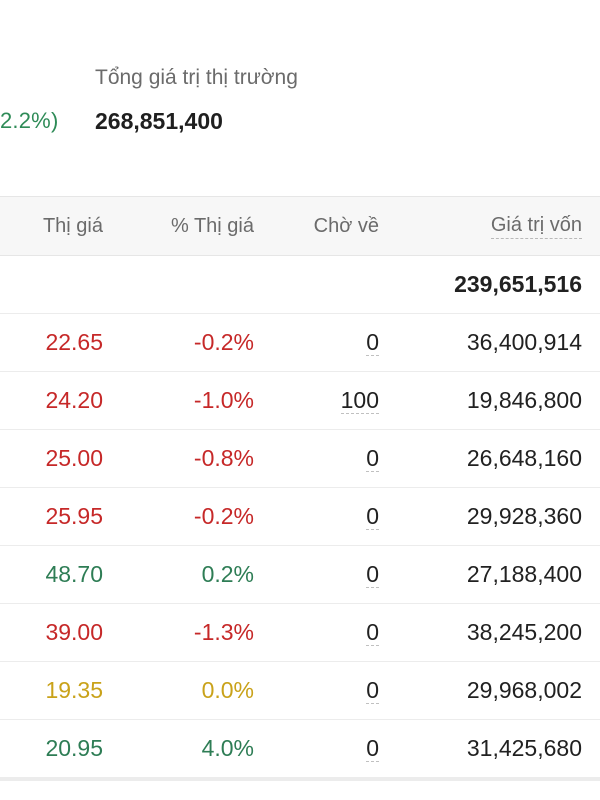  What do you see at coordinates (300, 749) in the screenshot?
I see `table-row: 20.95 4.0% 0 31,425,680` at bounding box center [300, 749].